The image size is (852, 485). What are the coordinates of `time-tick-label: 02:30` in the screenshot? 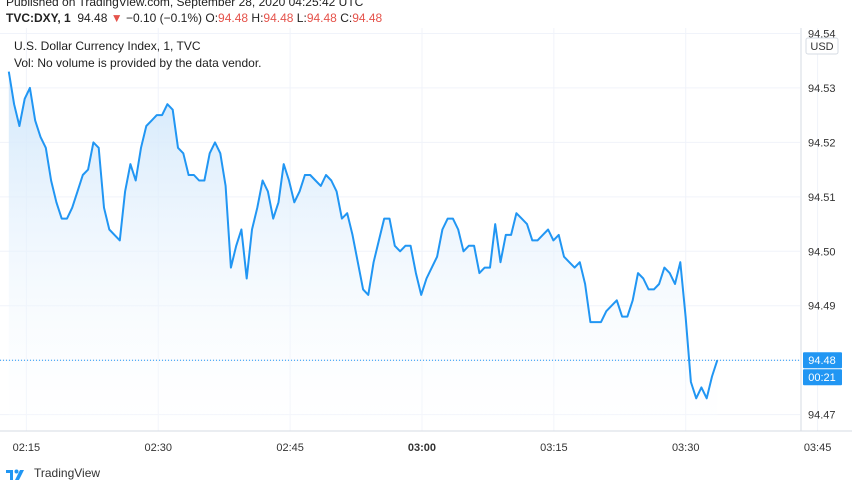 It's located at (158, 448).